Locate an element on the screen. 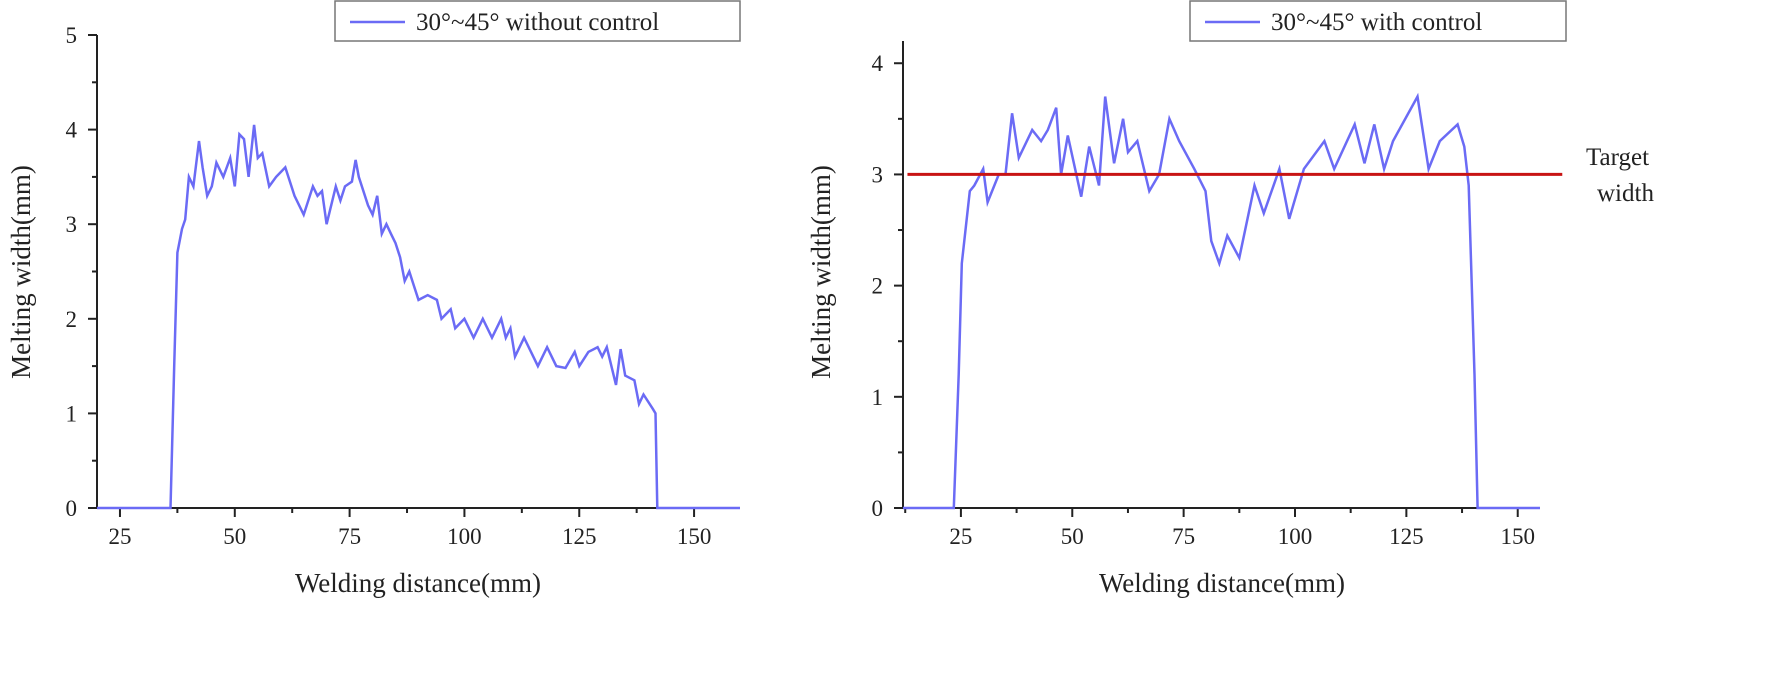  legend: 30°~45° with control is located at coordinates (1378, 21).